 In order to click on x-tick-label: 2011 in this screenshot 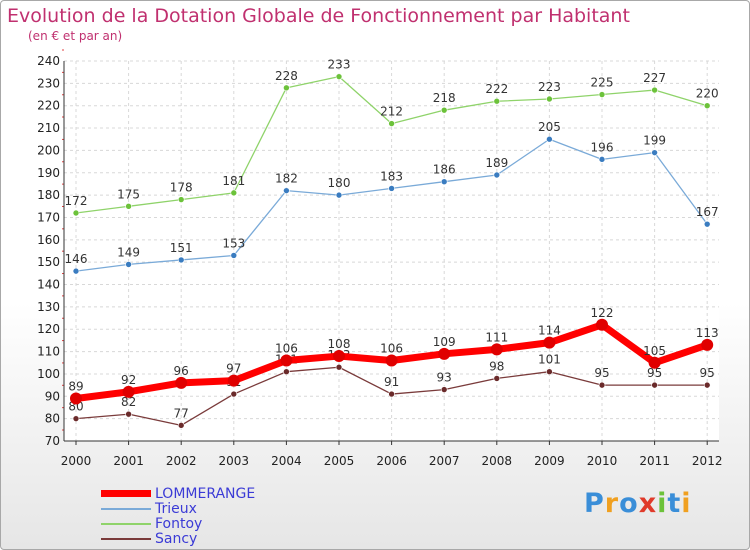, I will do `click(654, 461)`.